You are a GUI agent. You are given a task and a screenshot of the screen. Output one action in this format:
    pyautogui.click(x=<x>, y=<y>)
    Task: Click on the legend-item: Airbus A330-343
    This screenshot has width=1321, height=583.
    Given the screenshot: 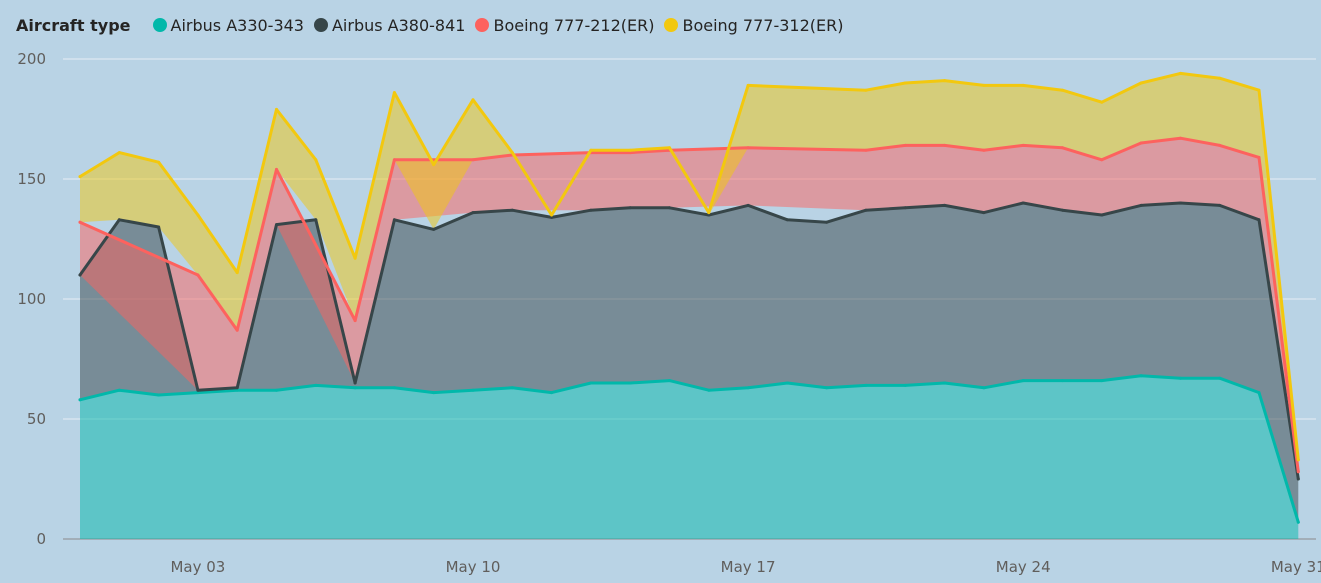 What is the action you would take?
    pyautogui.click(x=228, y=25)
    